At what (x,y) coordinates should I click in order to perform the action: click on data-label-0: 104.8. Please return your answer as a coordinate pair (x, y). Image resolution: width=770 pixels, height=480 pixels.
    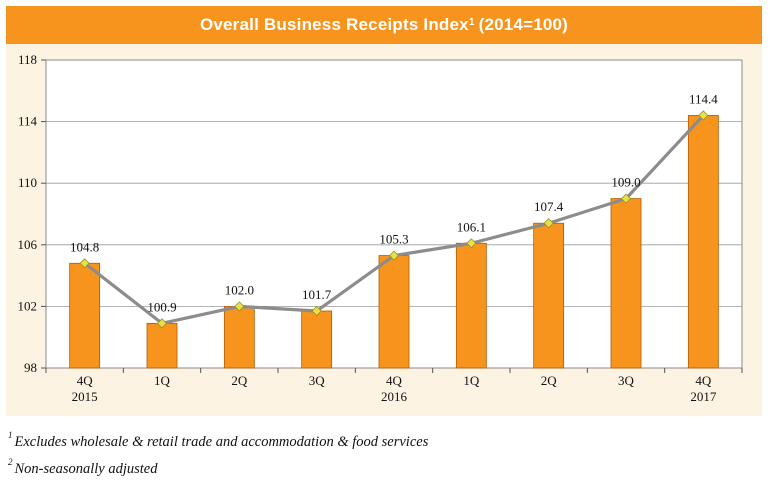
    Looking at the image, I should click on (84, 246).